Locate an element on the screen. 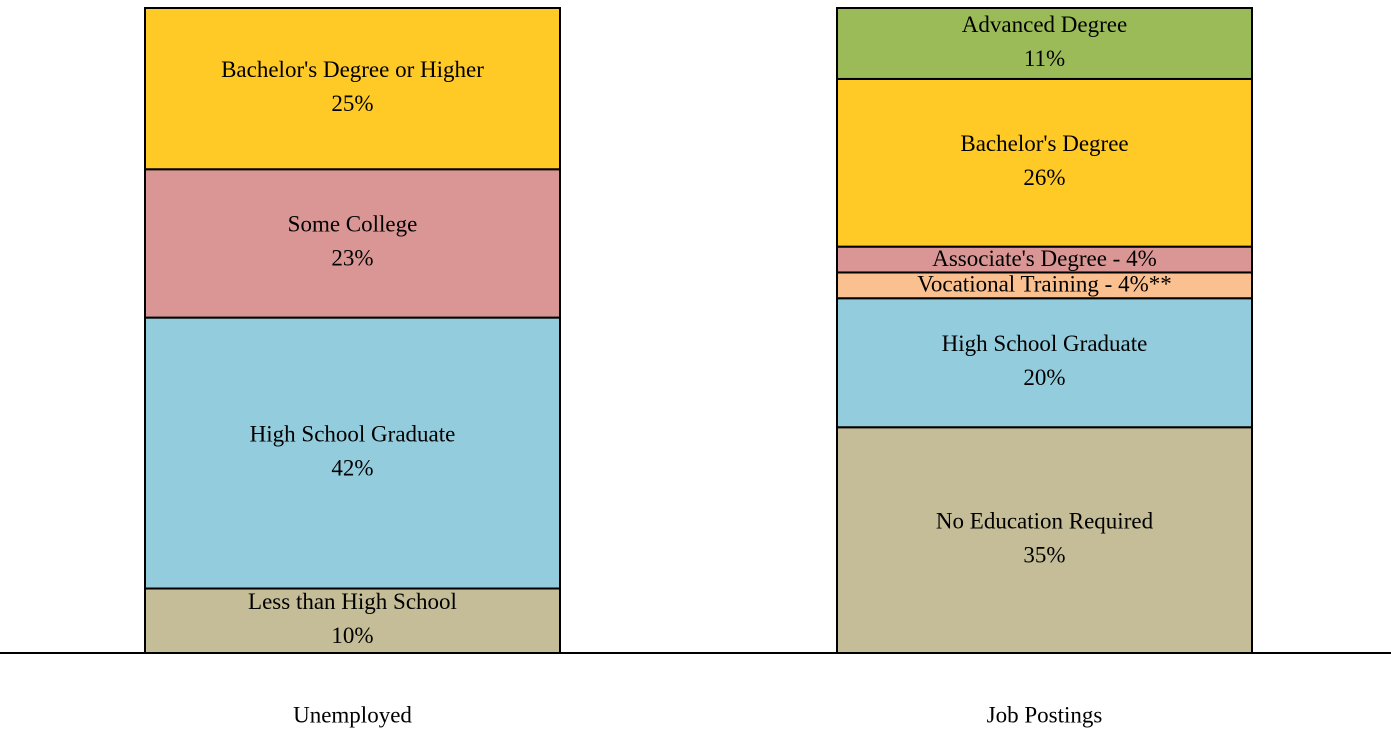 This screenshot has height=732, width=1391. value-label: 11% is located at coordinates (1044, 58).